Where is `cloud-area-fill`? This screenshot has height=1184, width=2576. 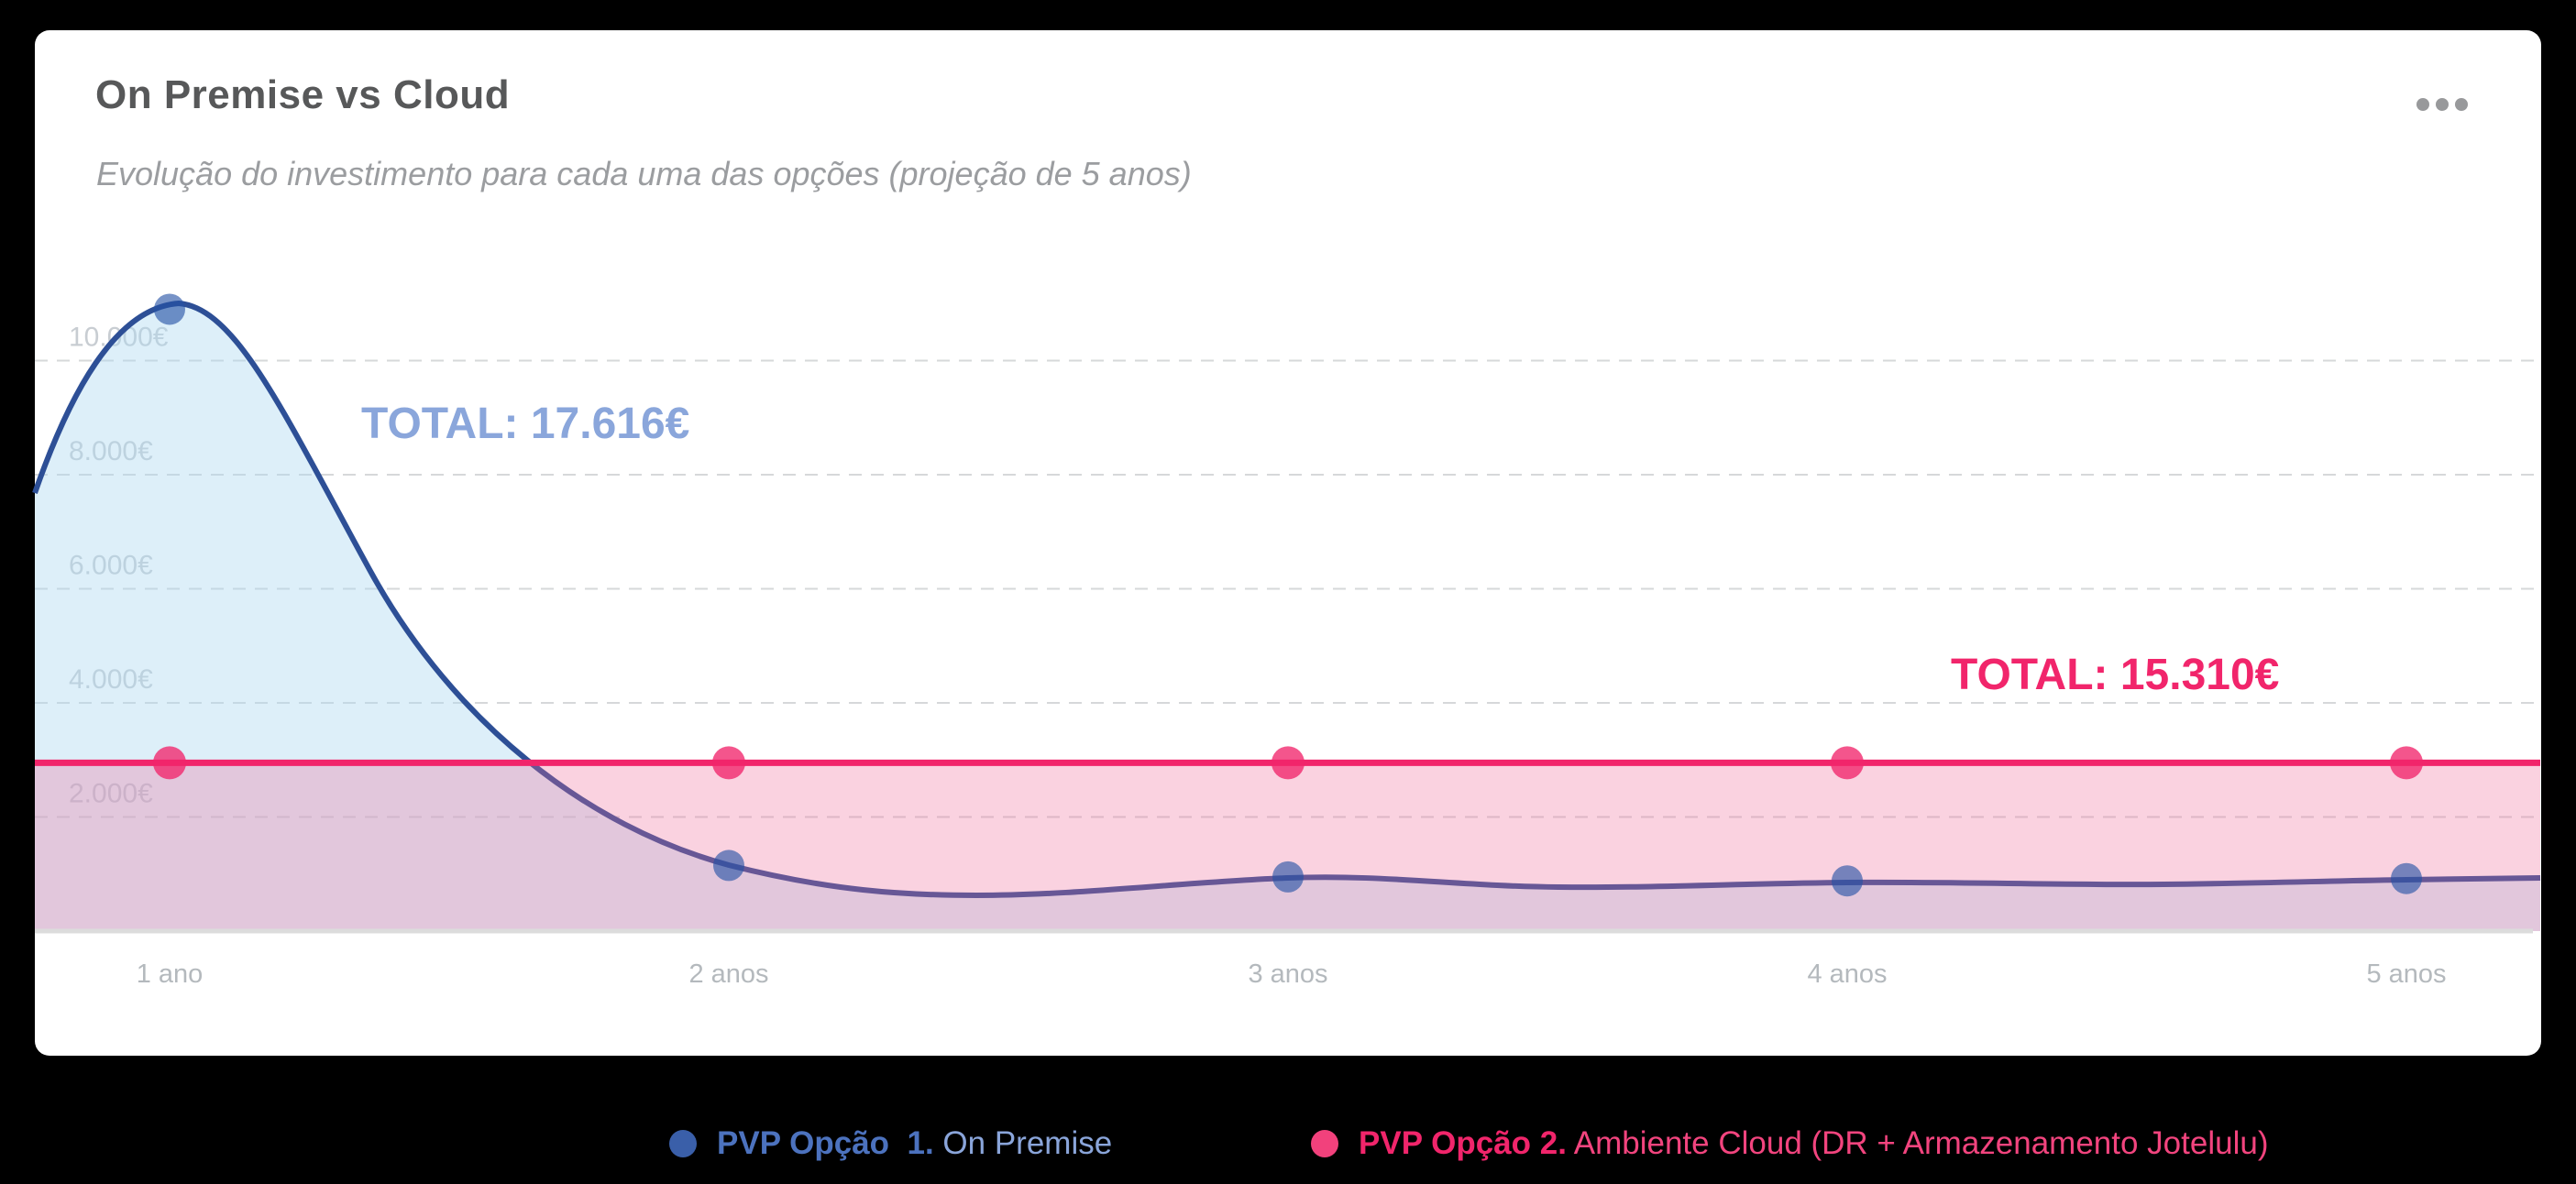
cloud-area-fill is located at coordinates (1287, 847).